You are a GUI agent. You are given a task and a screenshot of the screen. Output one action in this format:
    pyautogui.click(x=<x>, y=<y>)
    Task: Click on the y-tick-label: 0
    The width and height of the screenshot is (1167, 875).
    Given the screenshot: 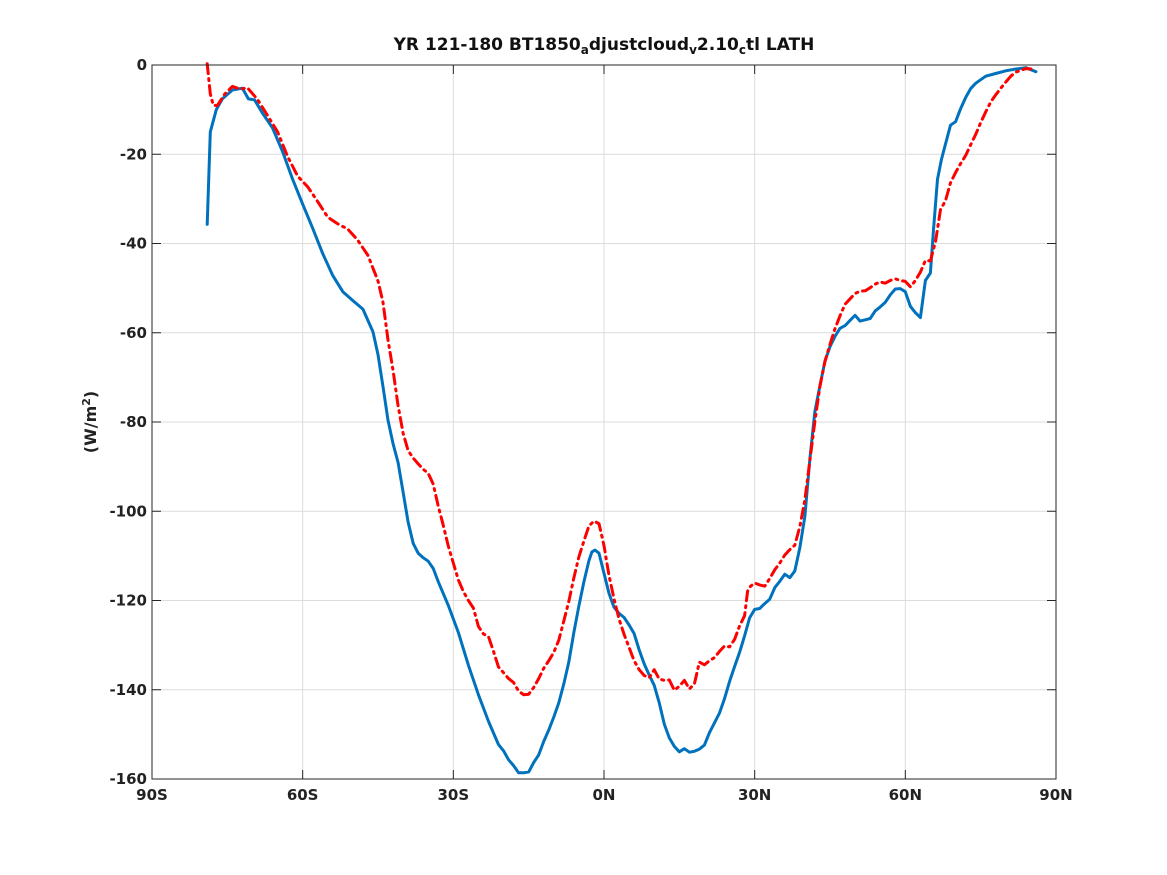 What is the action you would take?
    pyautogui.click(x=142, y=65)
    